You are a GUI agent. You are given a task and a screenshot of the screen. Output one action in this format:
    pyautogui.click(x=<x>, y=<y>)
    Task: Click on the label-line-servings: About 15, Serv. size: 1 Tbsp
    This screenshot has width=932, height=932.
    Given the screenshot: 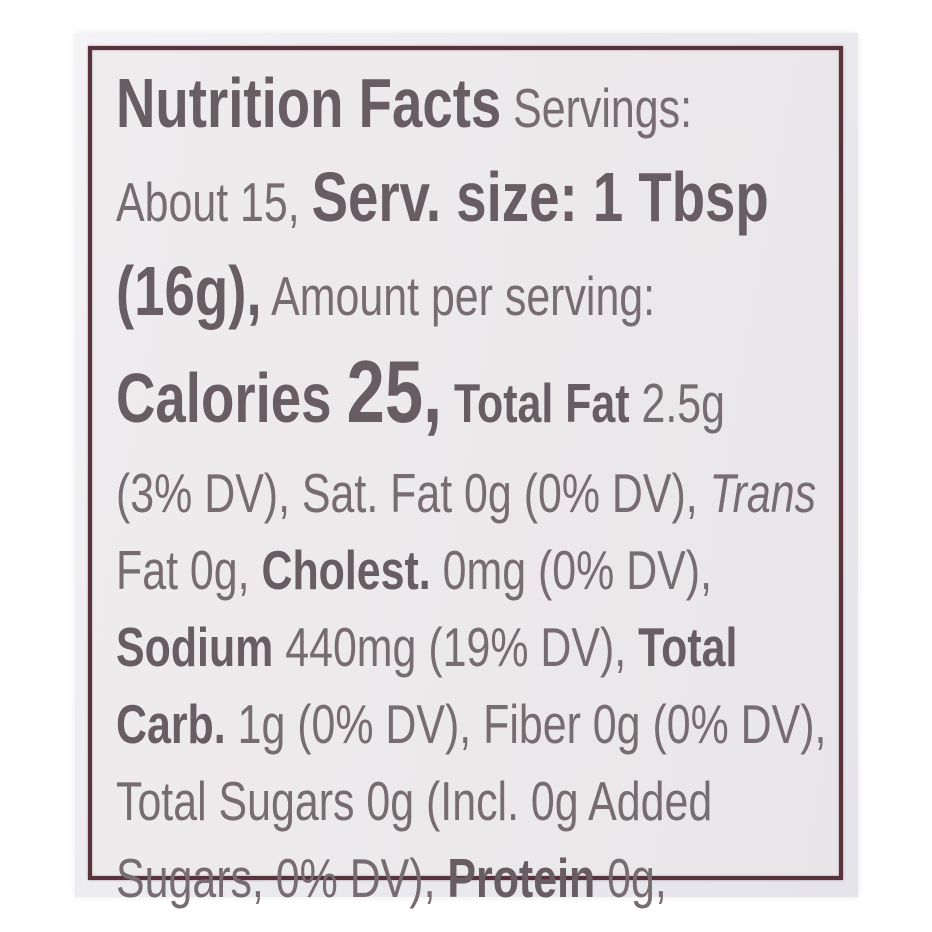 What is the action you would take?
    pyautogui.click(x=490, y=207)
    